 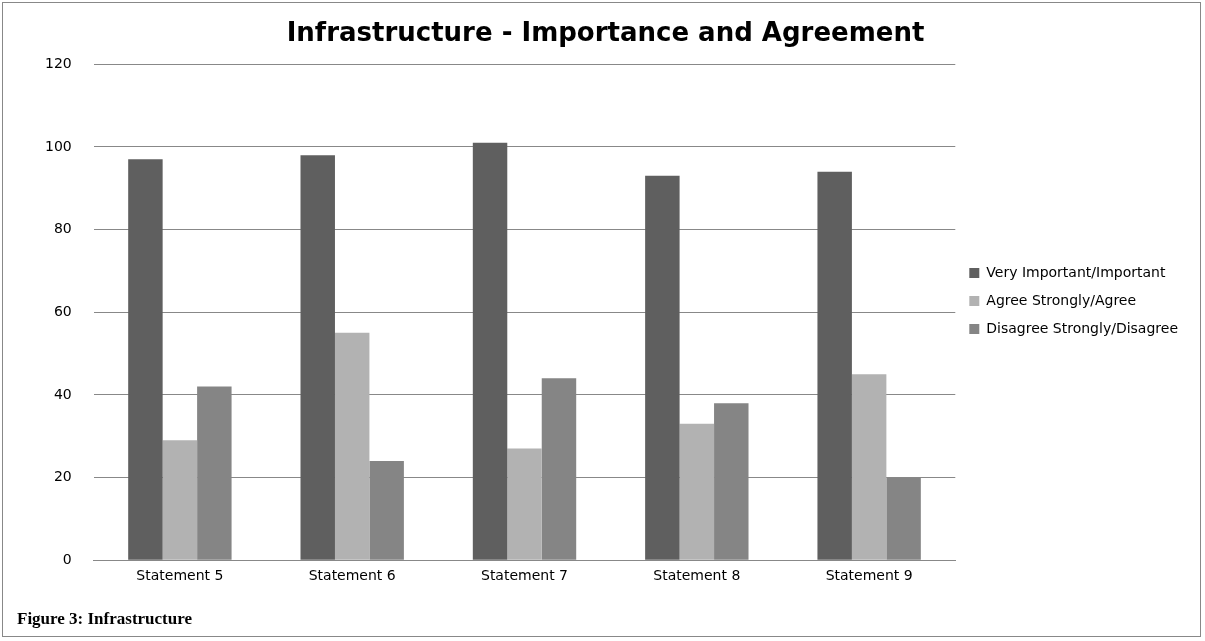 I want to click on legend-label: Agree Strongly/Agree, so click(x=1061, y=299).